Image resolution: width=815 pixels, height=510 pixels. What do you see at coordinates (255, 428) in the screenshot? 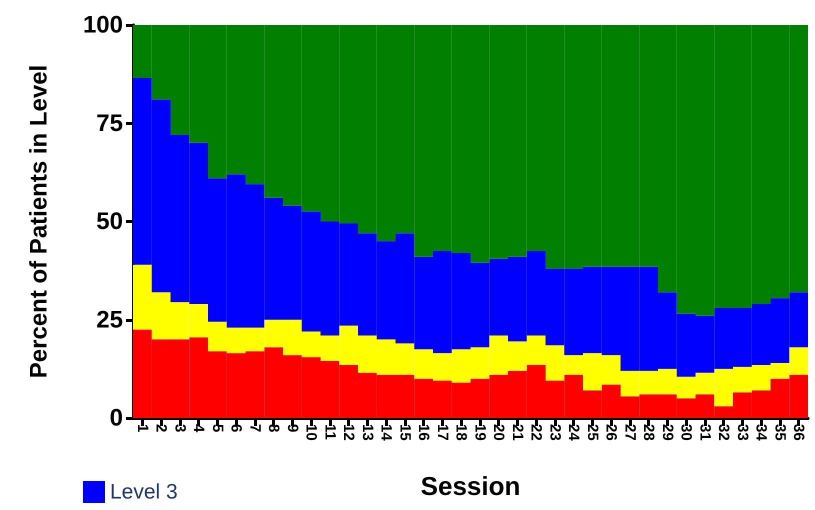
I see `x-tick-label: 7` at bounding box center [255, 428].